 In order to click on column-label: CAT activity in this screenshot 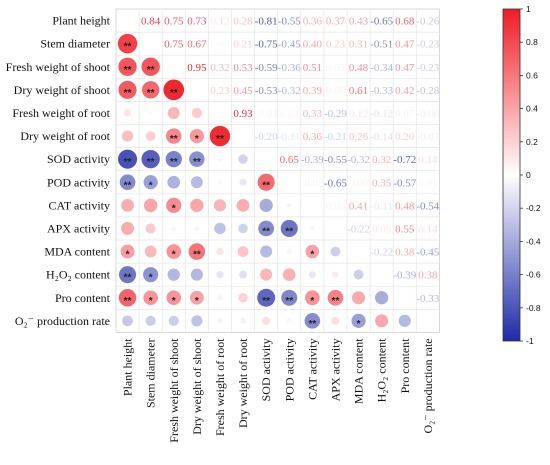, I will do `click(312, 368)`.